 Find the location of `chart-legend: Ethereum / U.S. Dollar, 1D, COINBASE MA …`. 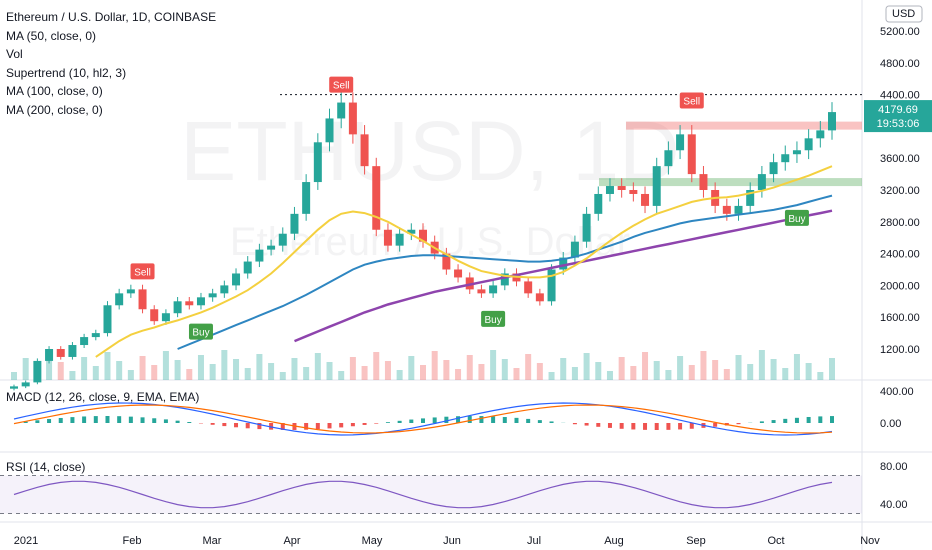

chart-legend: Ethereum / U.S. Dollar, 1D, COINBASE MA … is located at coordinates (111, 63).